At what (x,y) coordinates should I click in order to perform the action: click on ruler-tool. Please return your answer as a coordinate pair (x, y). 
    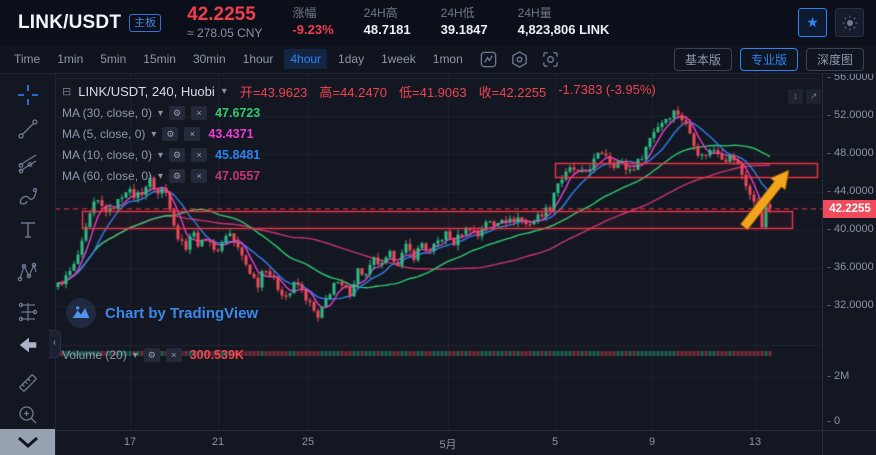
    Looking at the image, I should click on (28, 383).